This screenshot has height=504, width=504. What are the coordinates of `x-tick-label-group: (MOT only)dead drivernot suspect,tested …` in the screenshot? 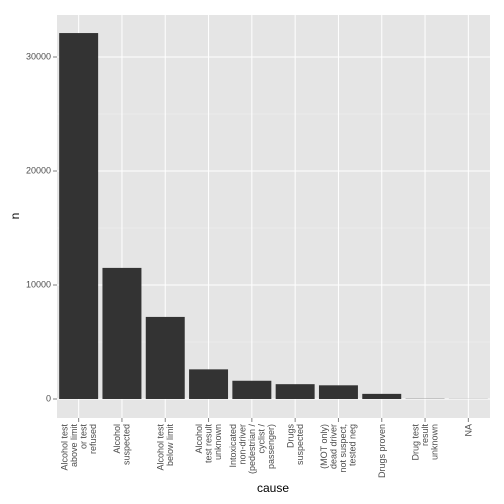 It's located at (338, 448).